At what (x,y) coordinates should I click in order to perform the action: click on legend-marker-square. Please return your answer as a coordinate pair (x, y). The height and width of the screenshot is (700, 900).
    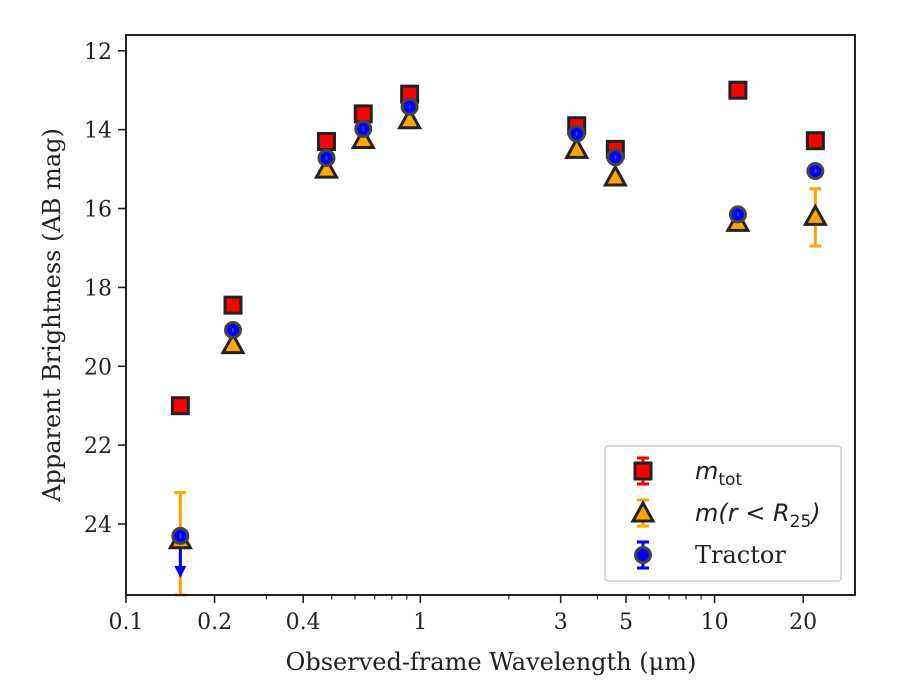
    Looking at the image, I should click on (643, 471).